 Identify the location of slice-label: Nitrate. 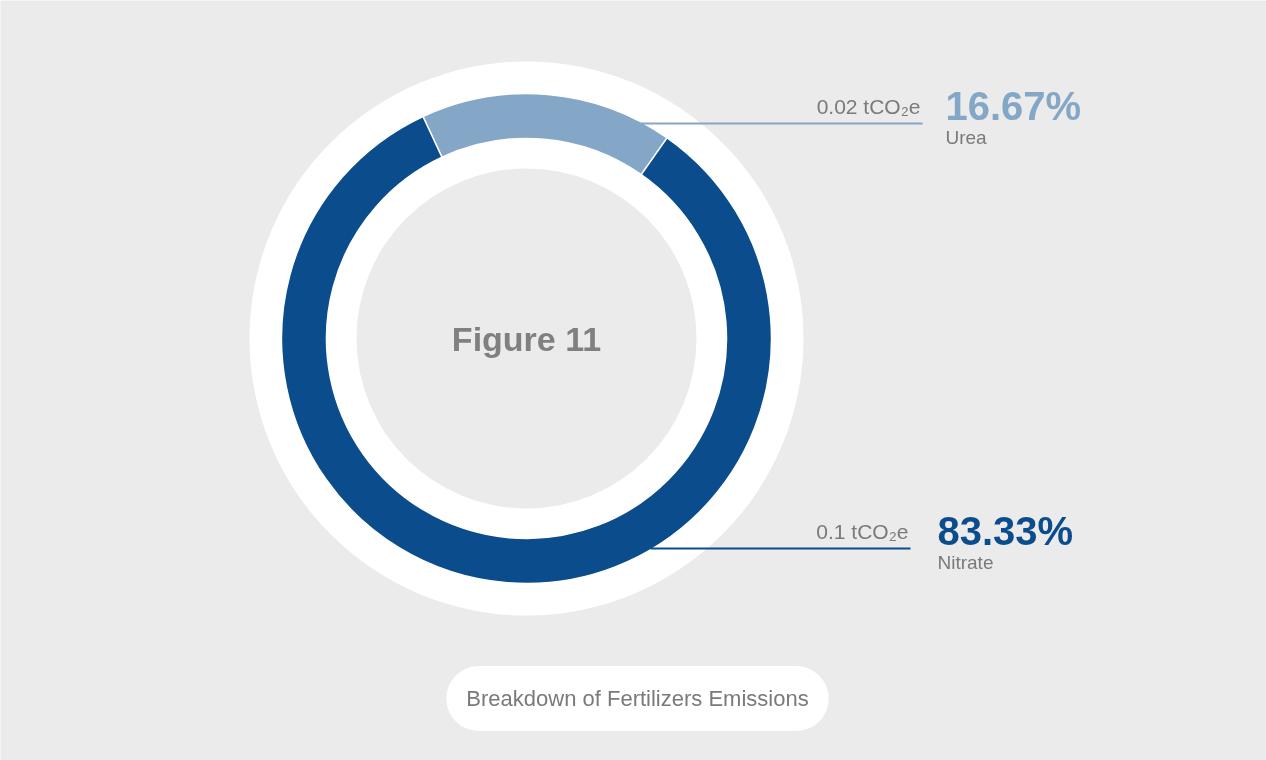
(965, 562).